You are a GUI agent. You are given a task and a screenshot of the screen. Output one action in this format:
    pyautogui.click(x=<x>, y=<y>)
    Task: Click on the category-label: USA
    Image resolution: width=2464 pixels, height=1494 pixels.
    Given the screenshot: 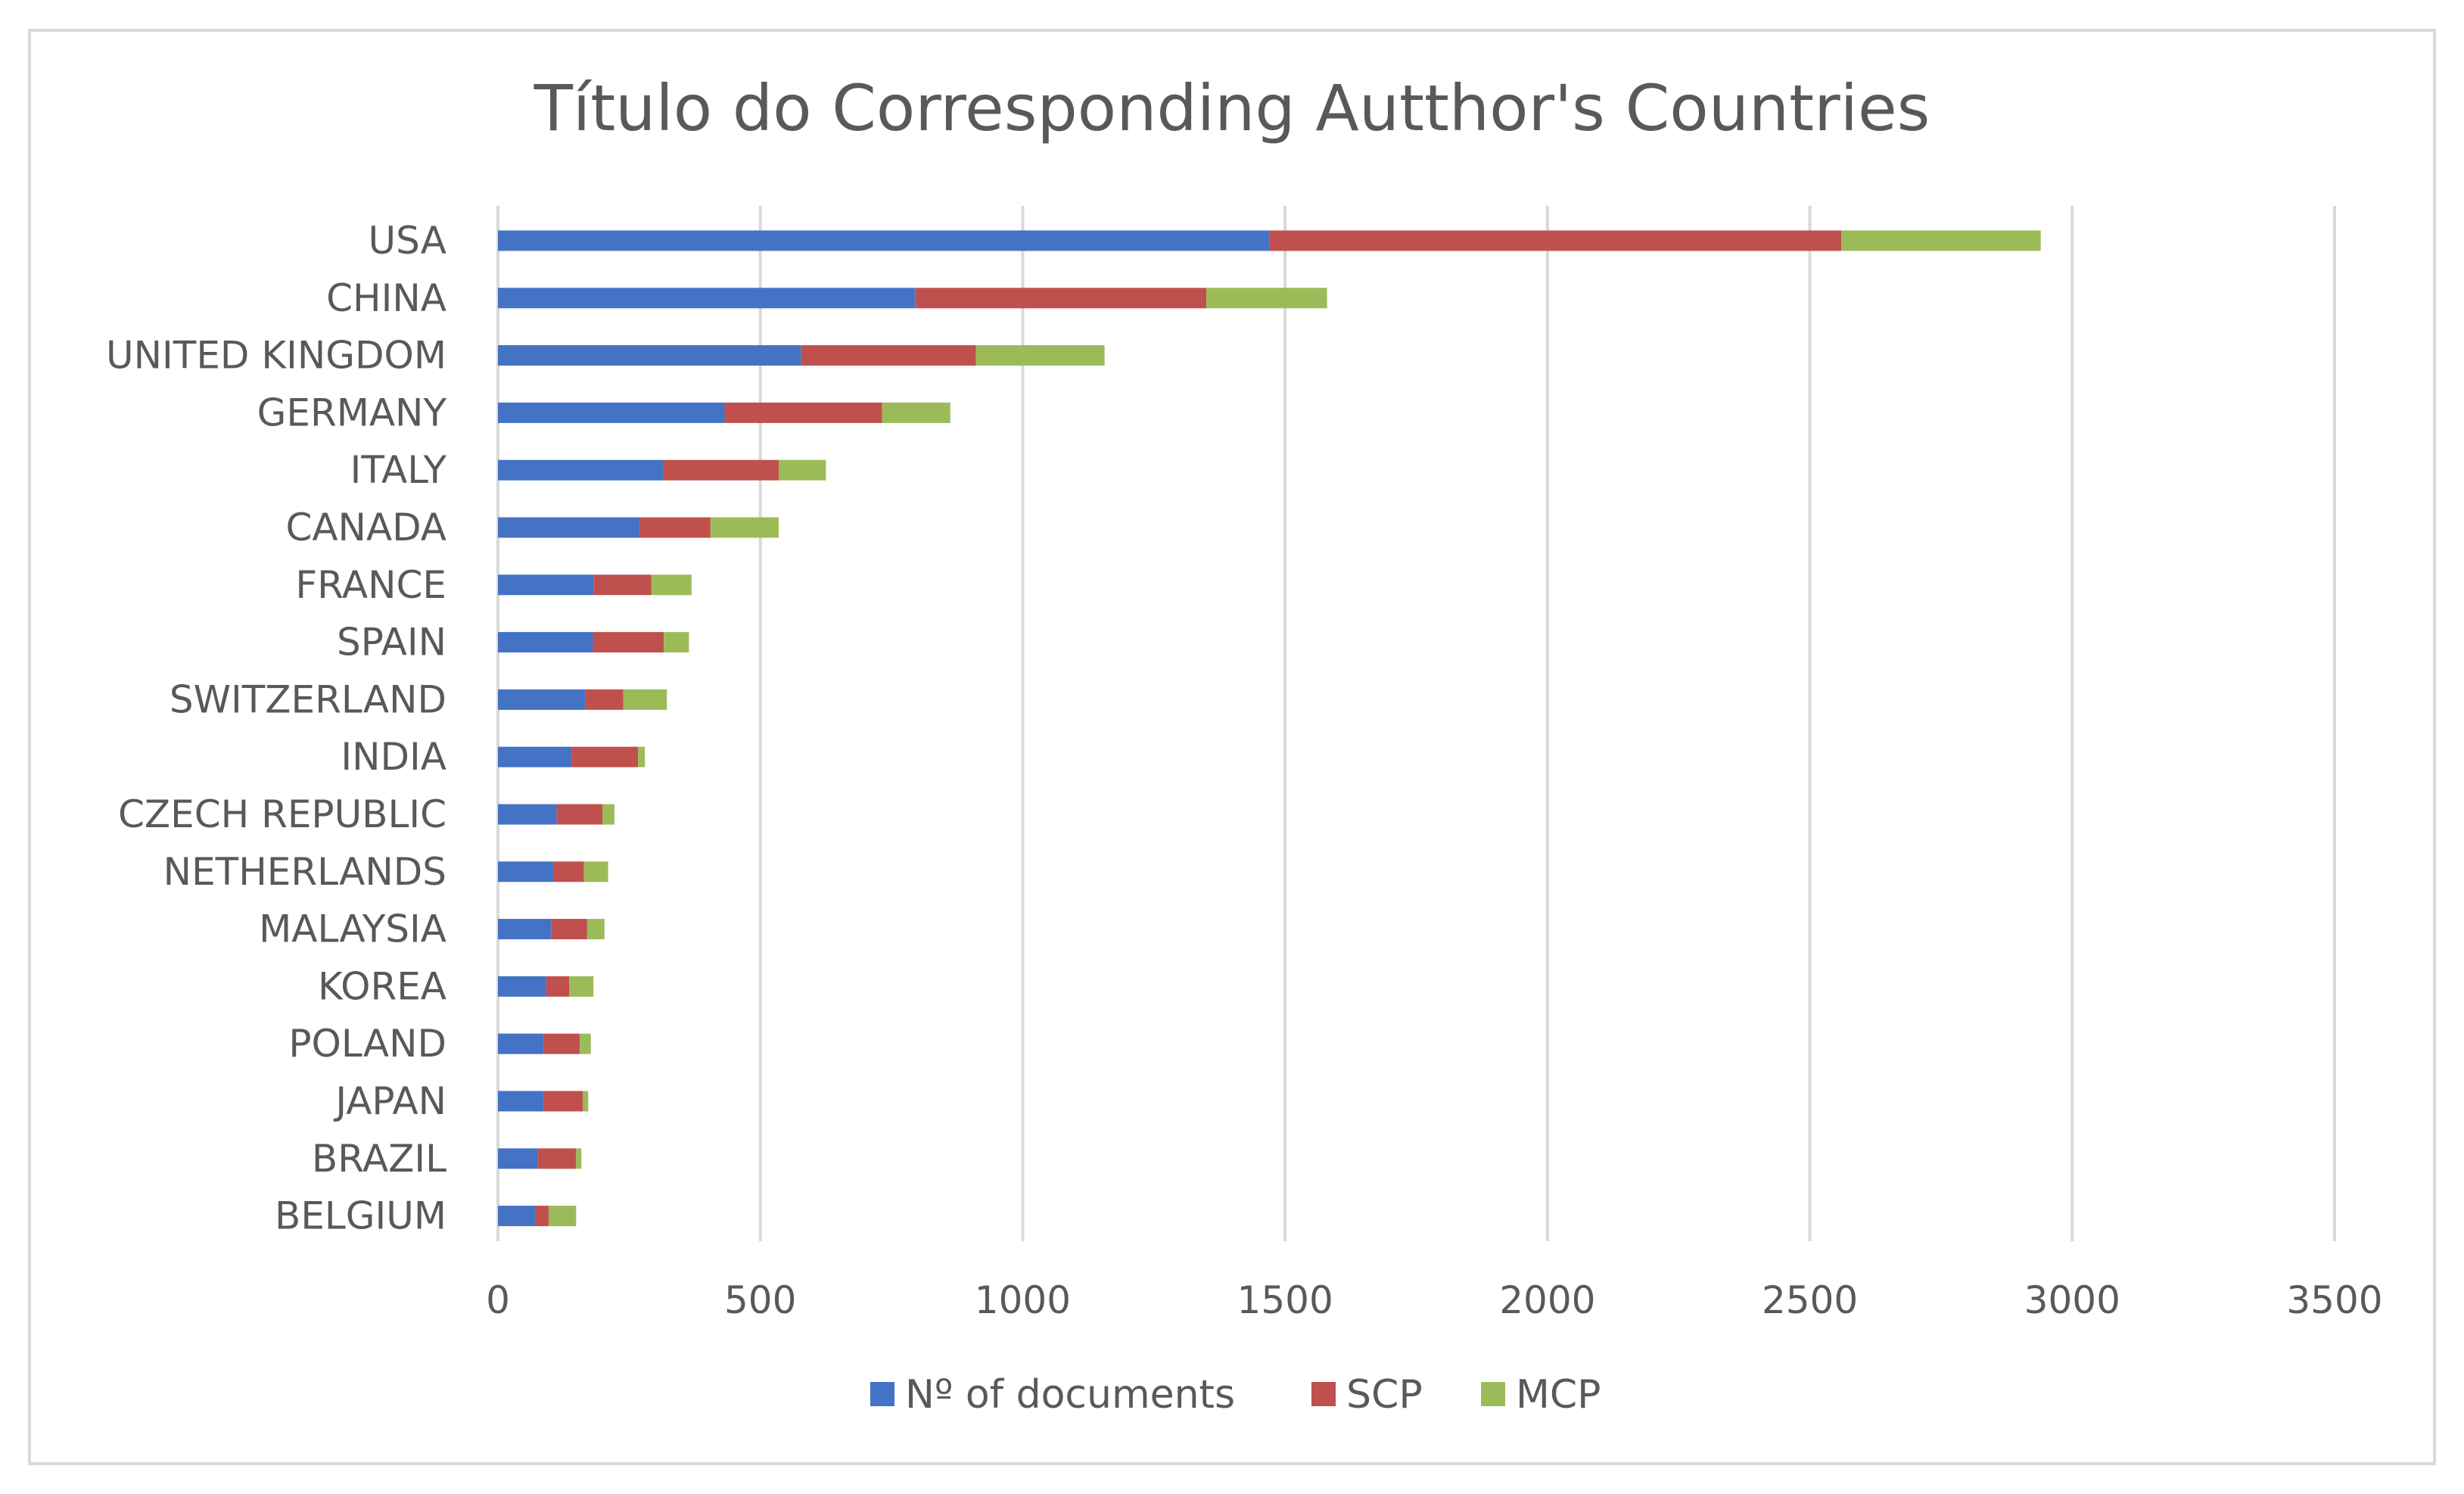 What is the action you would take?
    pyautogui.click(x=408, y=241)
    